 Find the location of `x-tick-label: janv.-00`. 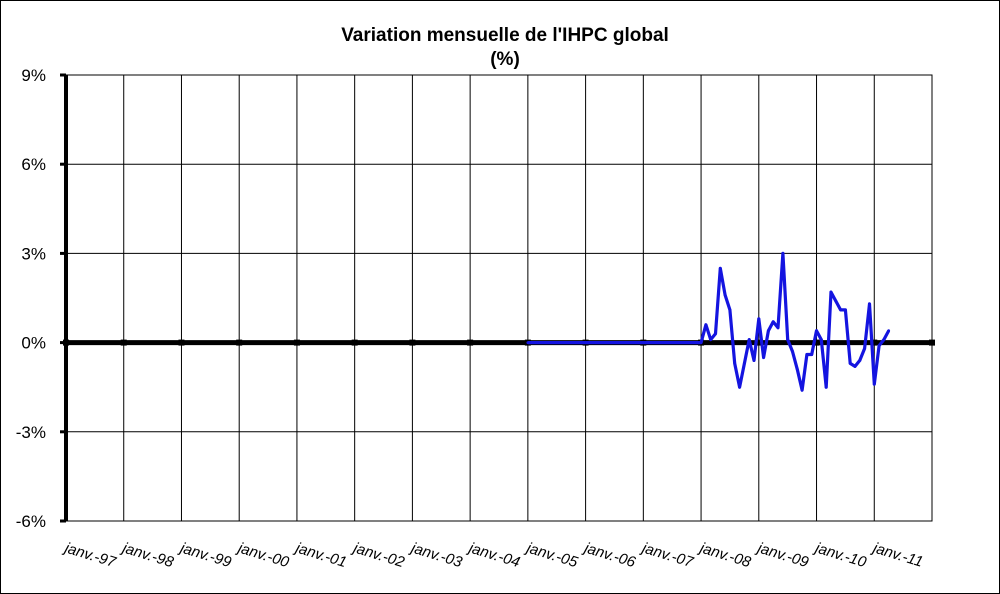

x-tick-label: janv.-00 is located at coordinates (262, 555).